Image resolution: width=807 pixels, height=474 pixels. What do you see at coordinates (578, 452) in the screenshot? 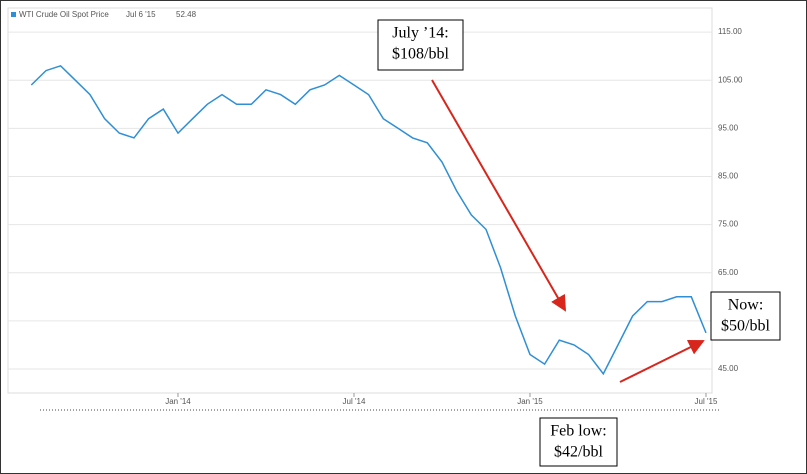
I see `annotation-text: $42/bbl` at bounding box center [578, 452].